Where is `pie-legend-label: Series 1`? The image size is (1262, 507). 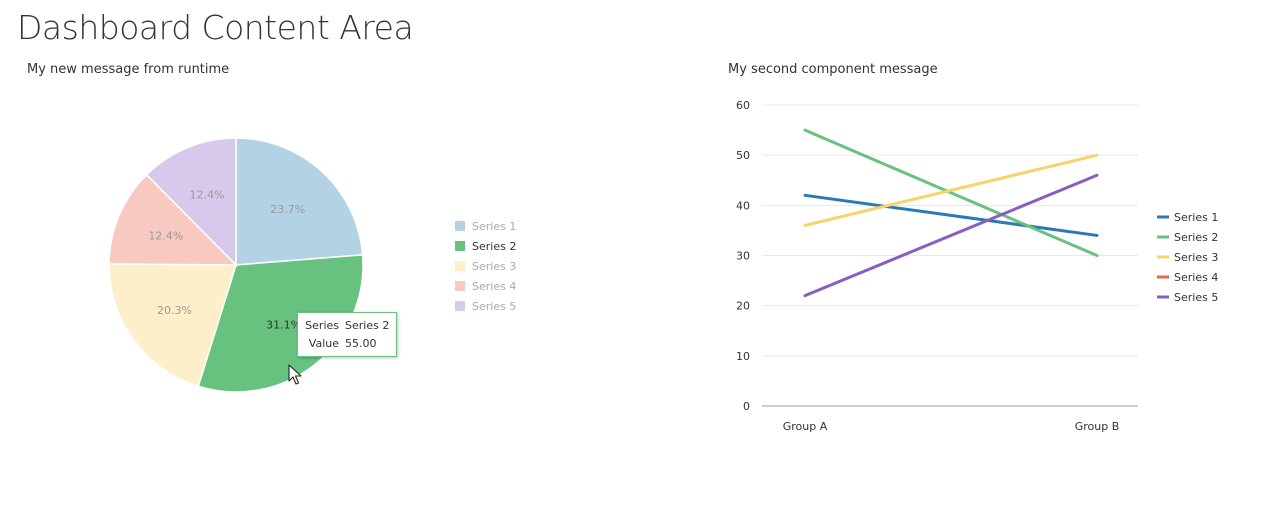 pie-legend-label: Series 1 is located at coordinates (494, 226).